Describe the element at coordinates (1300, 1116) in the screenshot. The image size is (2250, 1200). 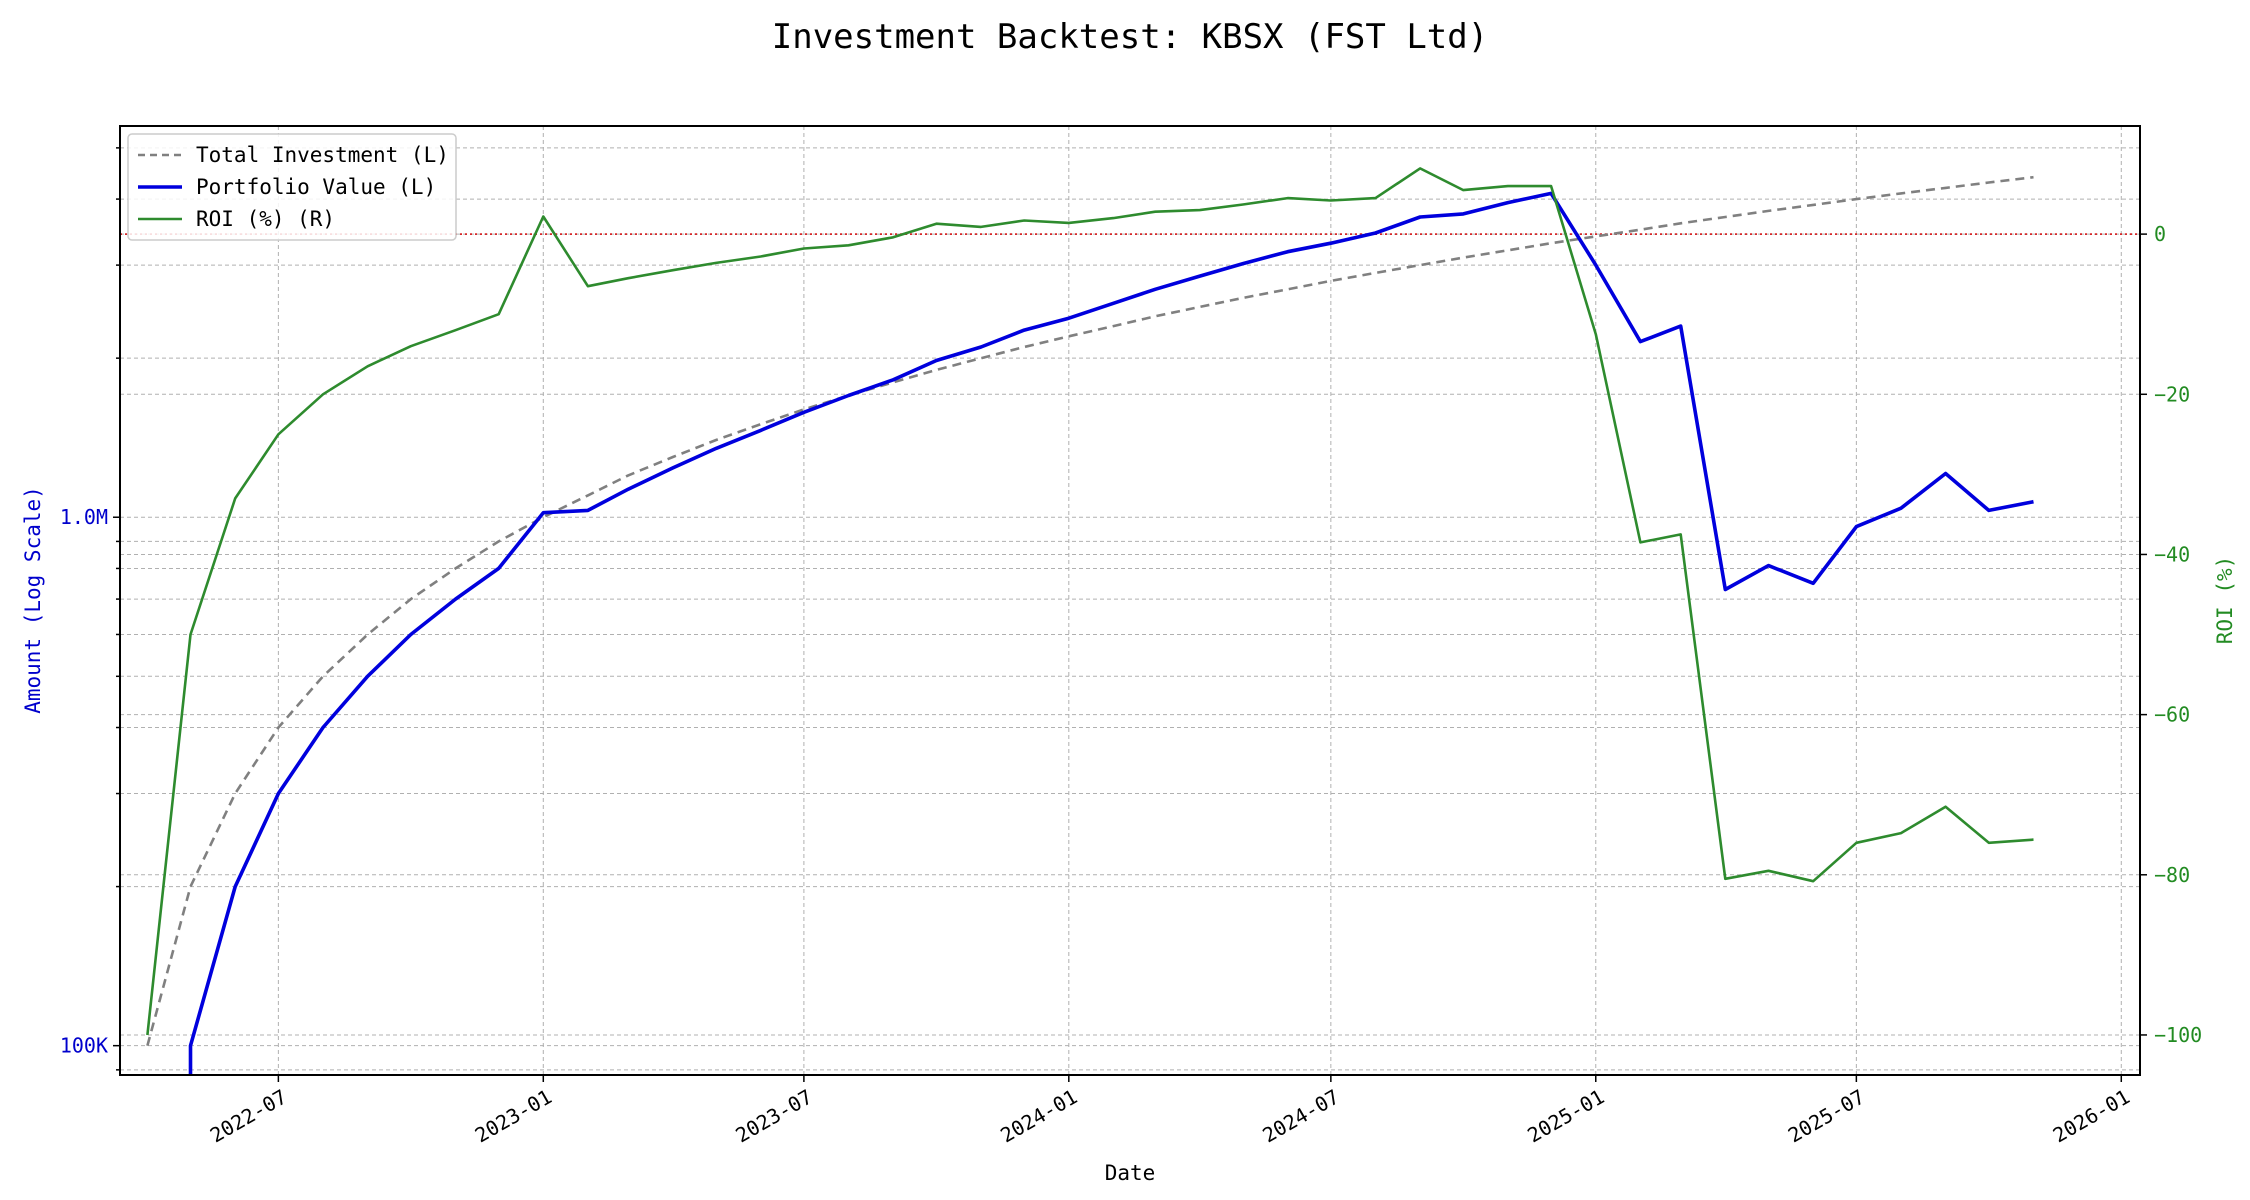
I see `x-tick-label: 2024-07` at that location.